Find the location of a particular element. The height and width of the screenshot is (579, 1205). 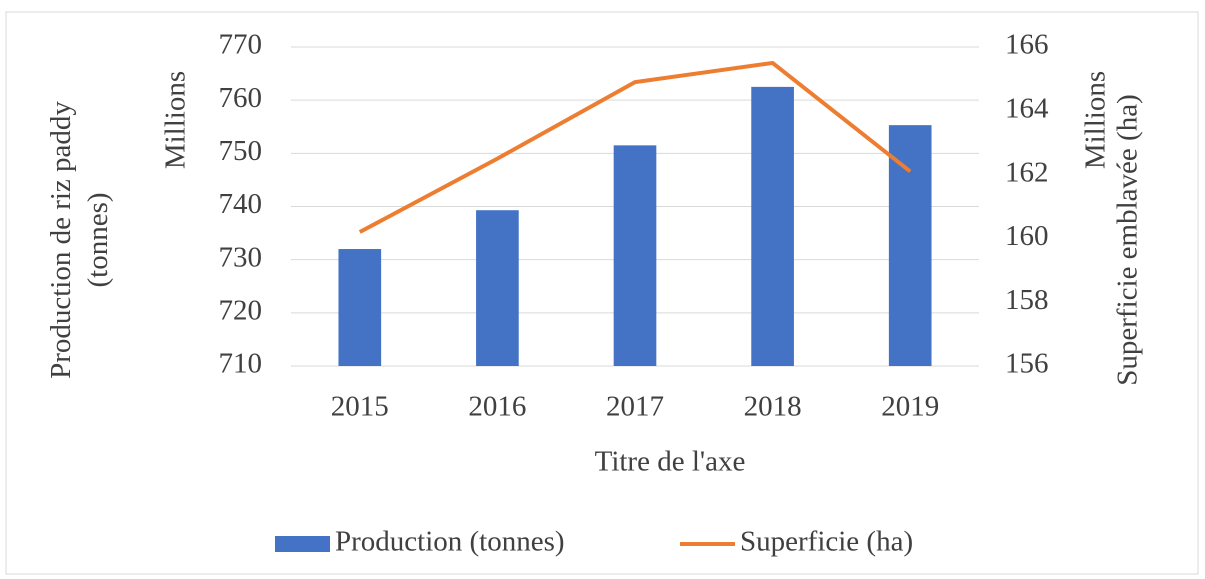

x-axis-title: Titre de l'axe is located at coordinates (670, 462).